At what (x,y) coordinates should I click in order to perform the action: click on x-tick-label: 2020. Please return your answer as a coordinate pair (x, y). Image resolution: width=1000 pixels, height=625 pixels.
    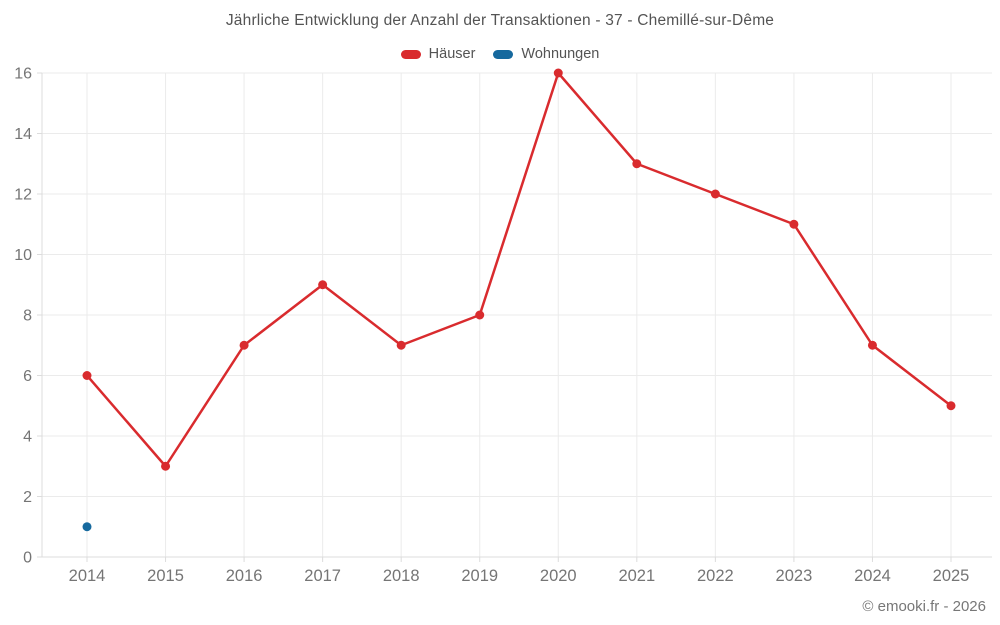
    Looking at the image, I should click on (558, 576).